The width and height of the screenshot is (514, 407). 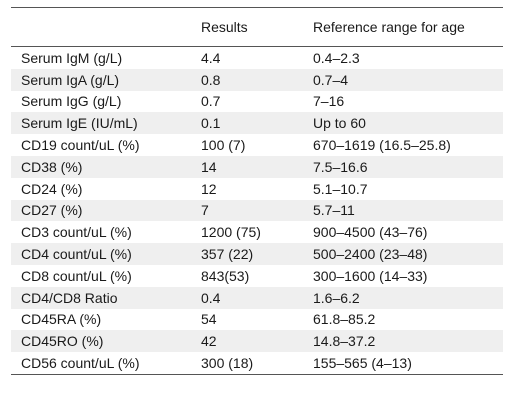 I want to click on table-row: CD4 count/uL (%) 357 (22) 500–2400 (23–48), so click(x=257, y=254).